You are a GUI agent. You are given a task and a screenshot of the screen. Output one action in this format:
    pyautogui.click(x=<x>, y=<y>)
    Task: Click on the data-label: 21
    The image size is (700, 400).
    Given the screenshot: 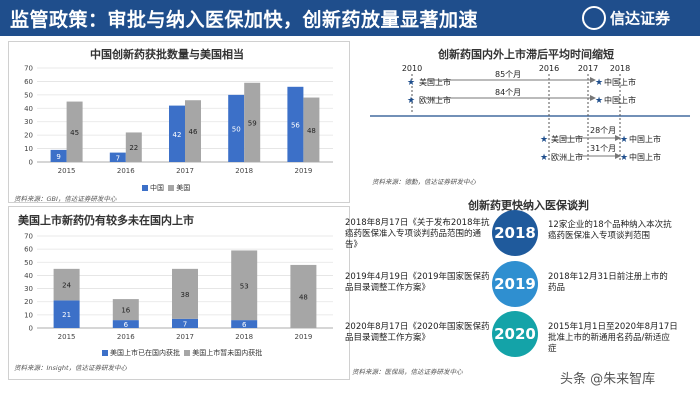 What is the action you would take?
    pyautogui.click(x=66, y=315)
    